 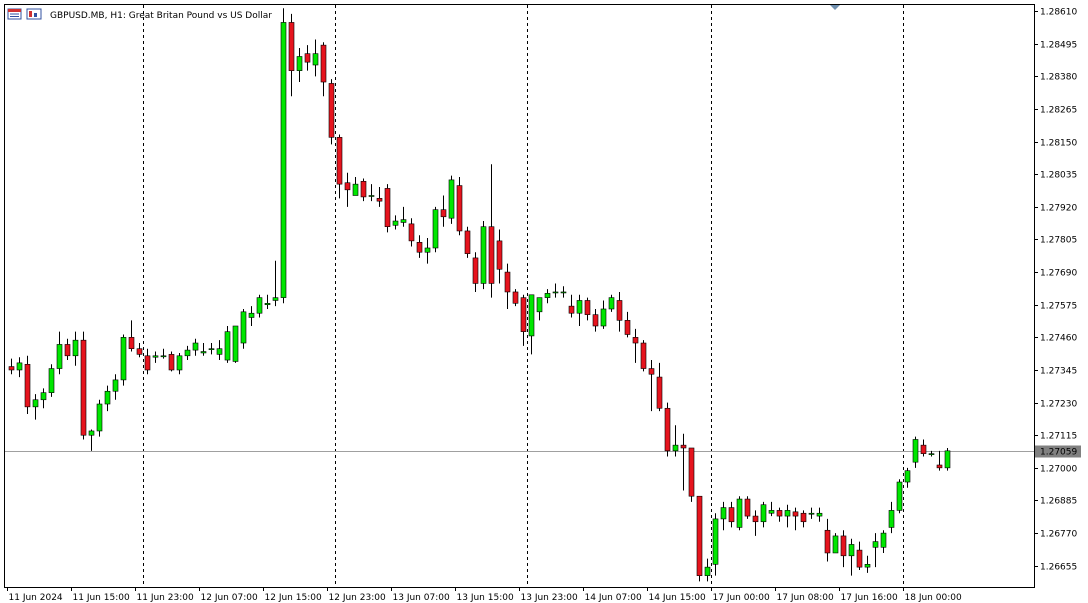 What do you see at coordinates (1058, 176) in the screenshot?
I see `price-tick-label: 1.28035` at bounding box center [1058, 176].